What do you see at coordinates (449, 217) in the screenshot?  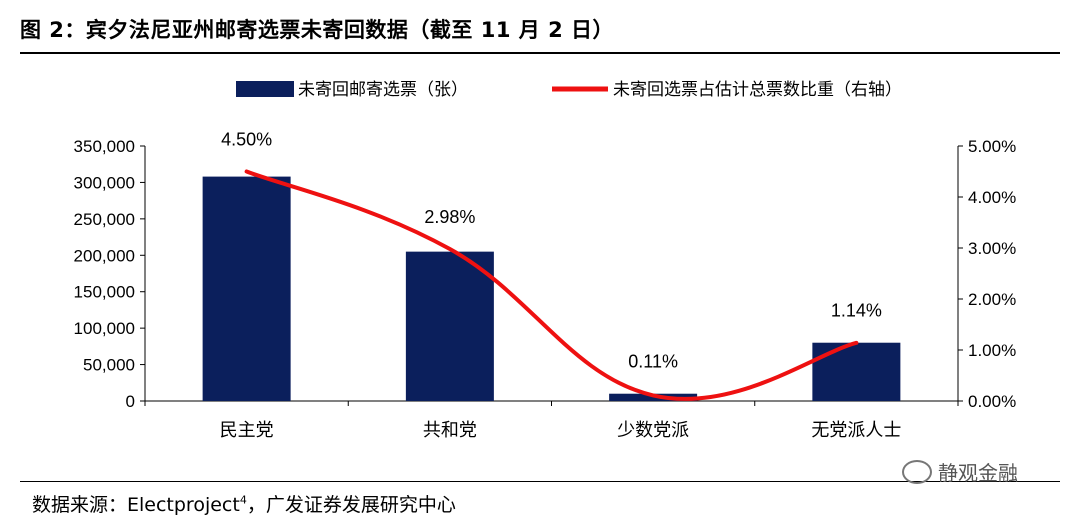 I see `data-label: 2.98%` at bounding box center [449, 217].